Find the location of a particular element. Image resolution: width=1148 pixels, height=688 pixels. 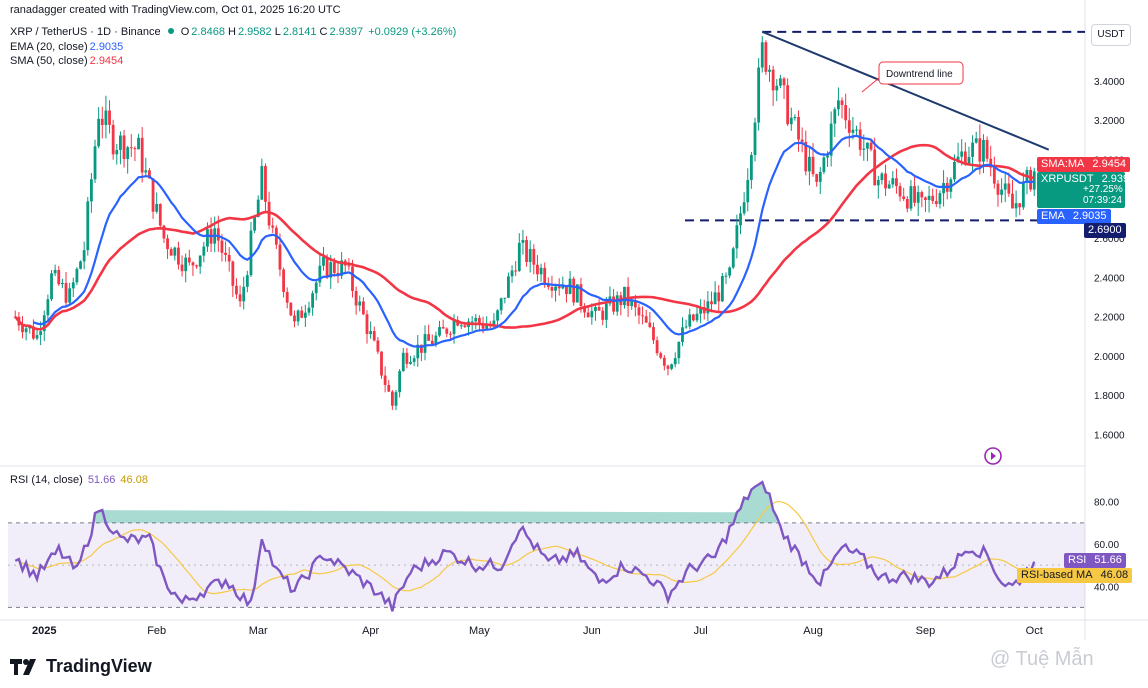

time-label: Oct is located at coordinates (1034, 631).